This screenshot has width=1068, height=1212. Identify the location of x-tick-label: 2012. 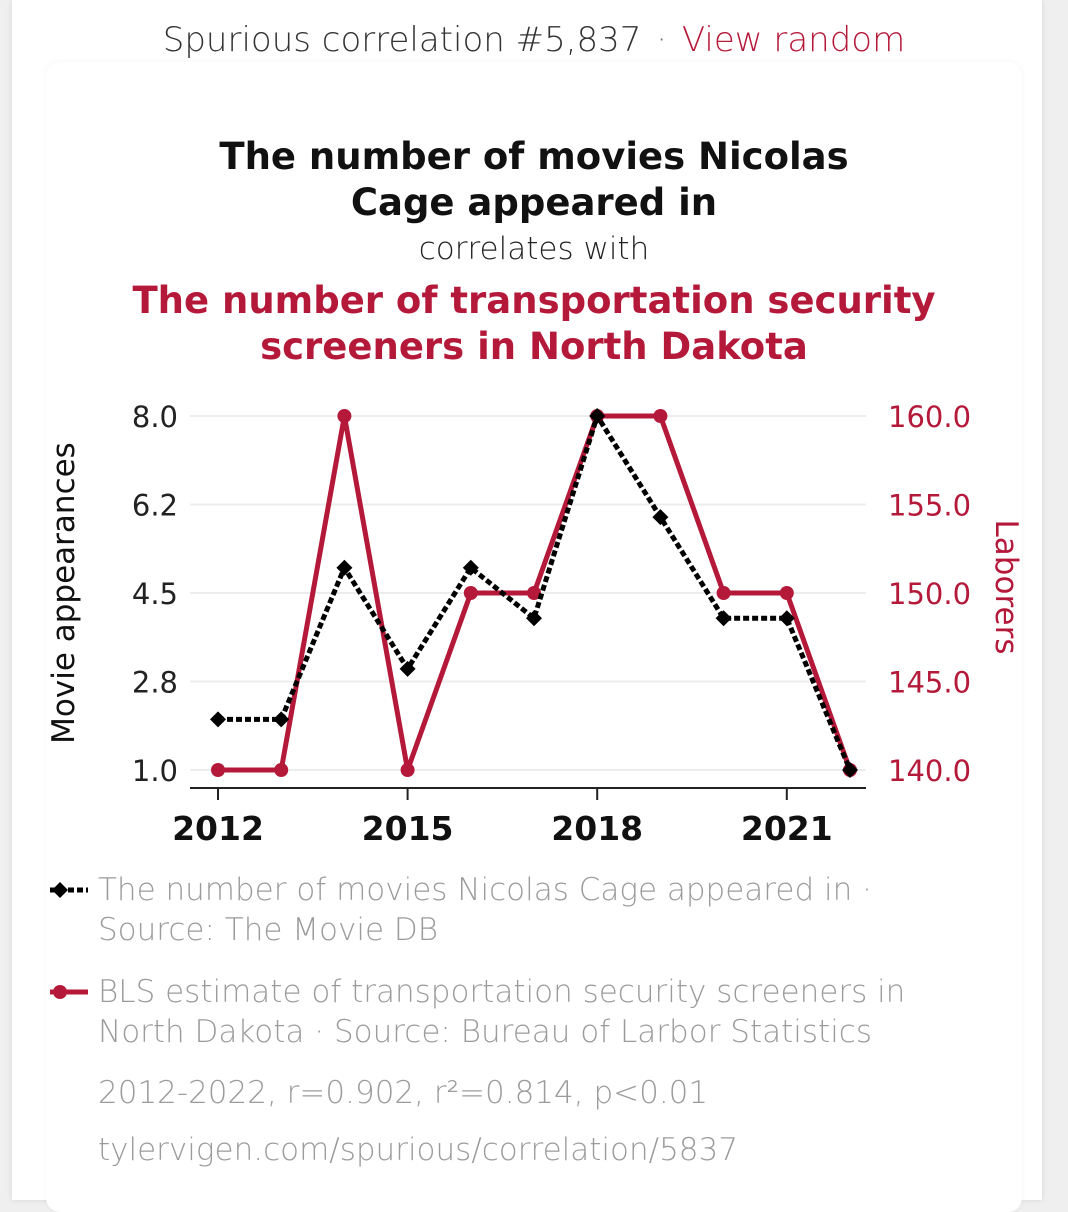
(218, 828).